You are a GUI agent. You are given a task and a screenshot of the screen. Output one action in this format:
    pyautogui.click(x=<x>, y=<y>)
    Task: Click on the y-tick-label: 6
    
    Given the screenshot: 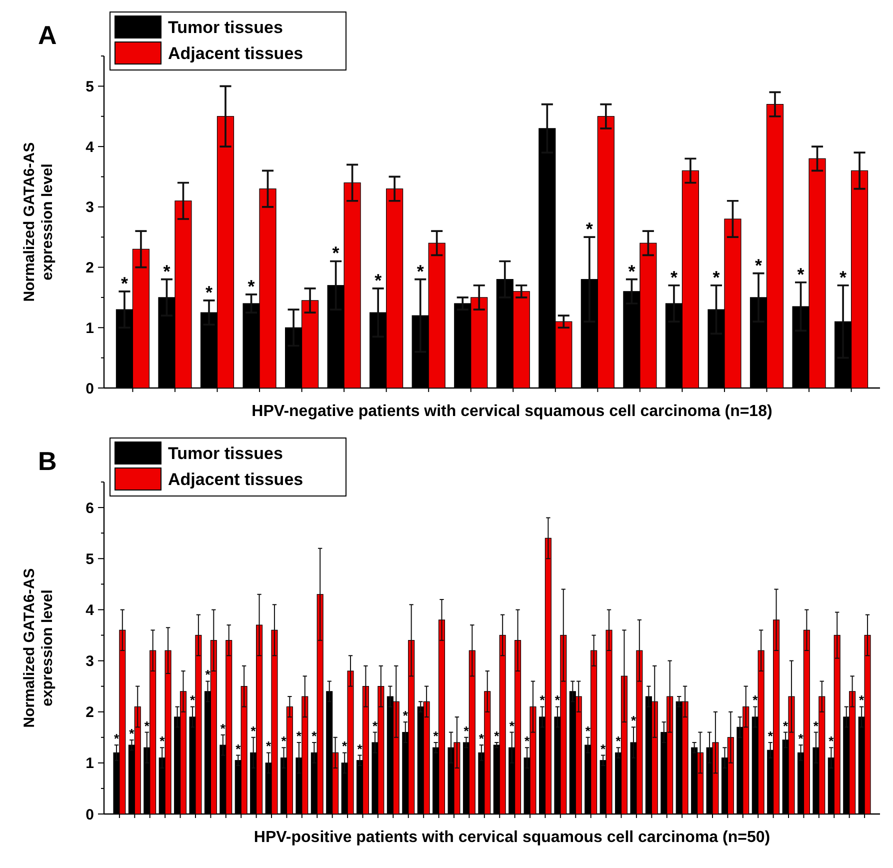 What is the action you would take?
    pyautogui.click(x=90, y=508)
    